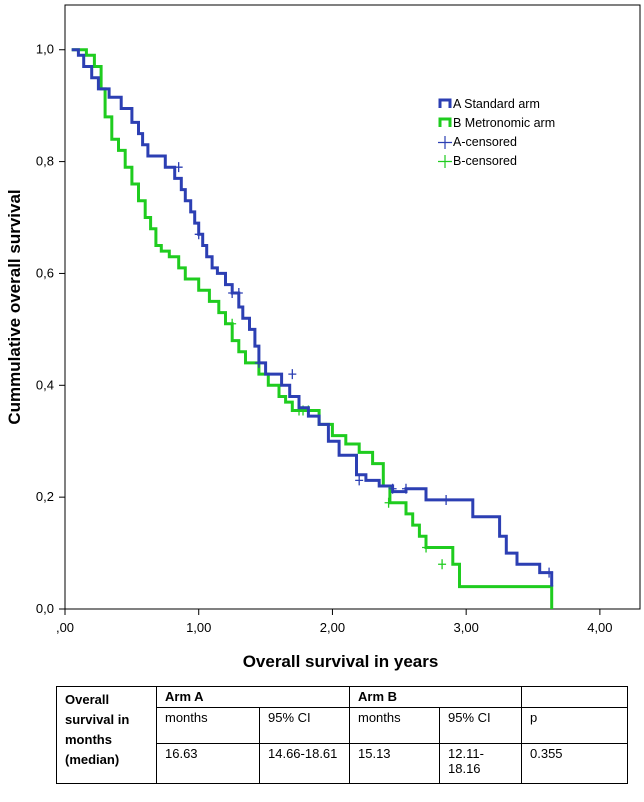  I want to click on legend-line-arm-a, so click(445, 103).